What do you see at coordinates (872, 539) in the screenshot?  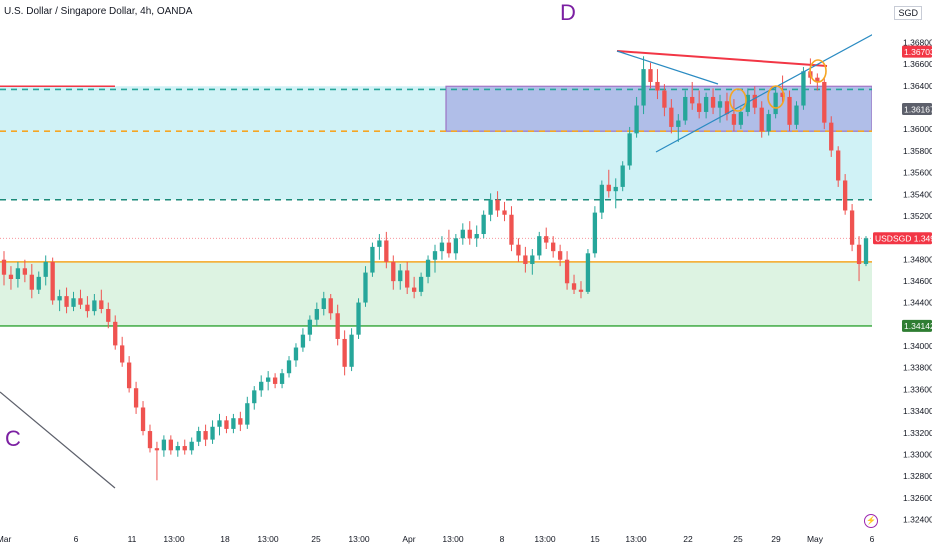 I see `x-tick-label: 6` at bounding box center [872, 539].